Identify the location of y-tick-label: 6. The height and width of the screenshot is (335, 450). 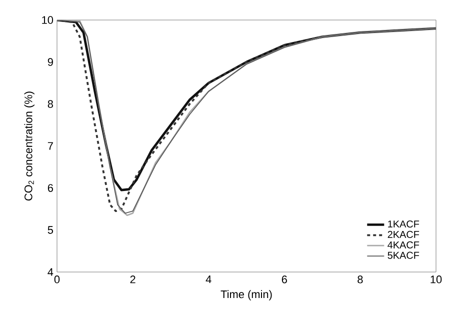
(50, 188).